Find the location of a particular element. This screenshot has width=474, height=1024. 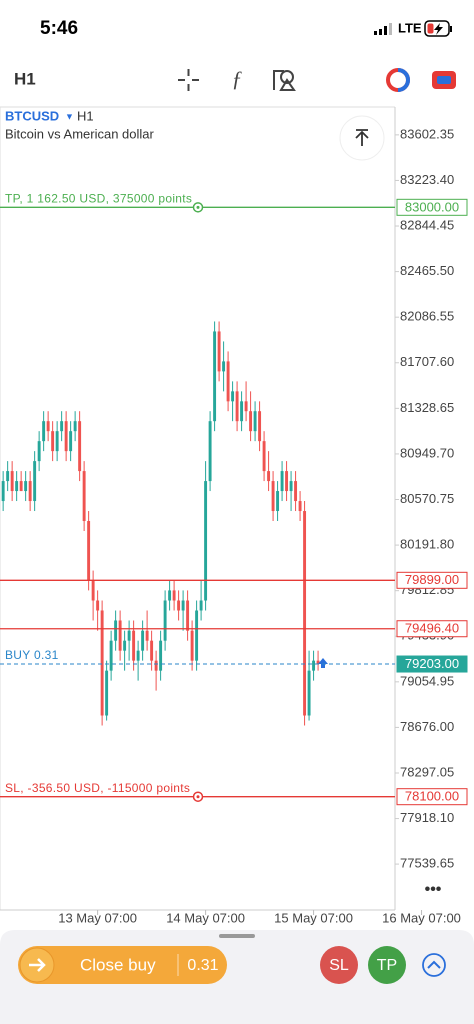

y-tick-label: 82465.50 is located at coordinates (427, 270).